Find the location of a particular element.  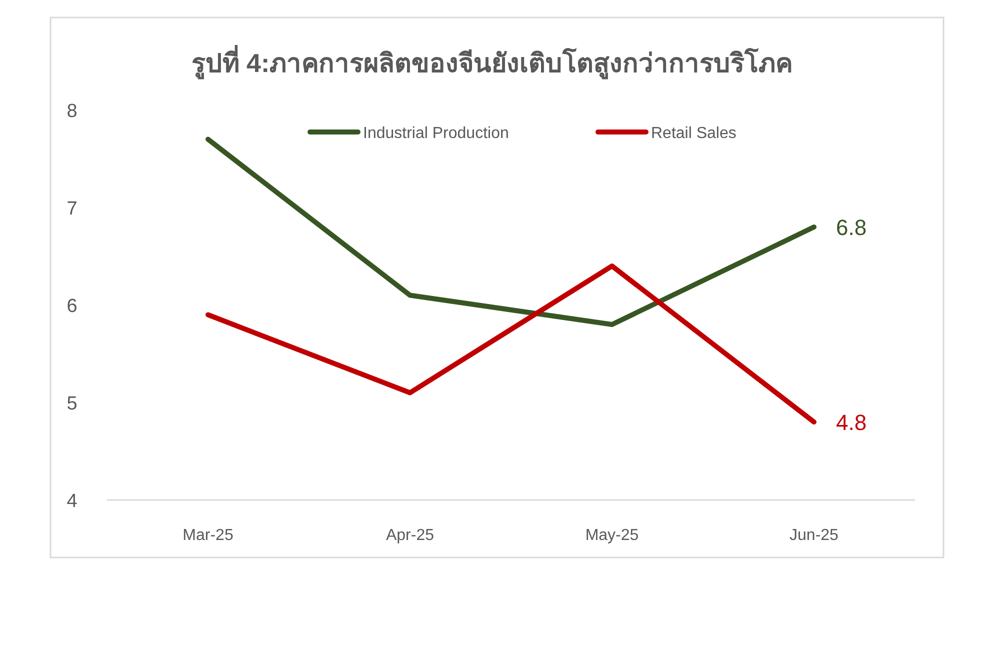

x-tick-label: May-25 is located at coordinates (612, 535).